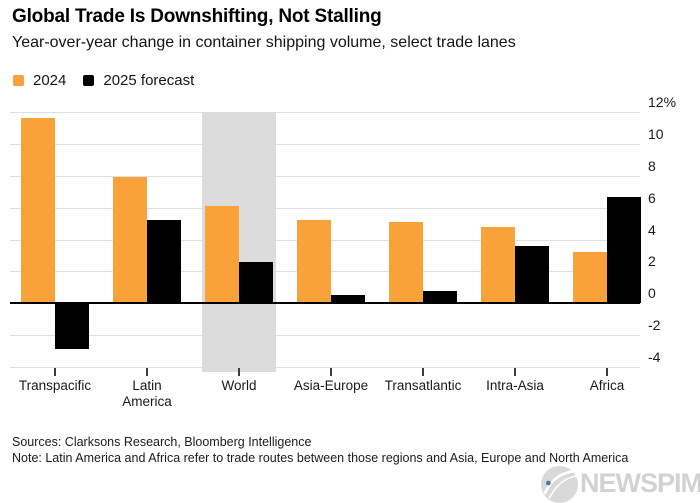 This screenshot has height=503, width=700. Describe the element at coordinates (652, 293) in the screenshot. I see `y-axis-label-0: 0` at that location.